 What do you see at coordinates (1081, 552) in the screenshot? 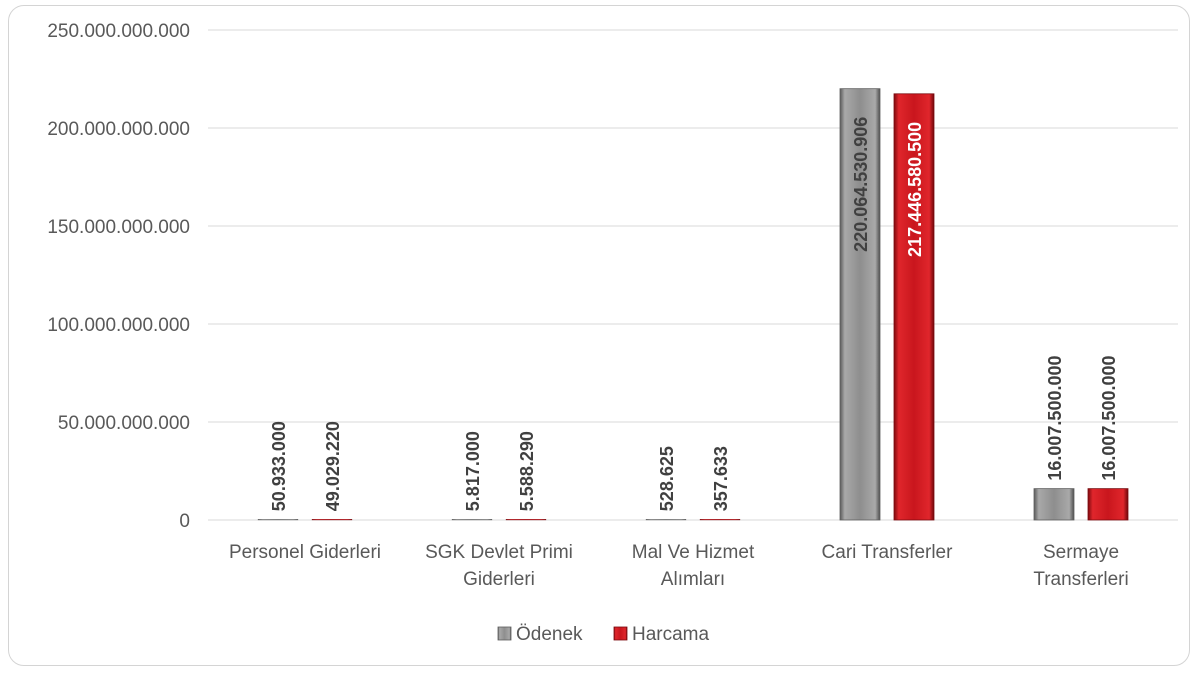
I see `category-label: Sermaye` at bounding box center [1081, 552].